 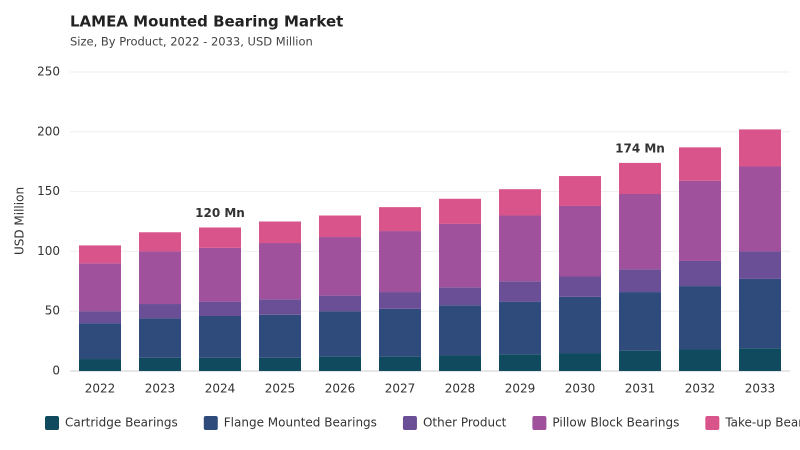 I want to click on annotation: 120 Mn, so click(x=220, y=213).